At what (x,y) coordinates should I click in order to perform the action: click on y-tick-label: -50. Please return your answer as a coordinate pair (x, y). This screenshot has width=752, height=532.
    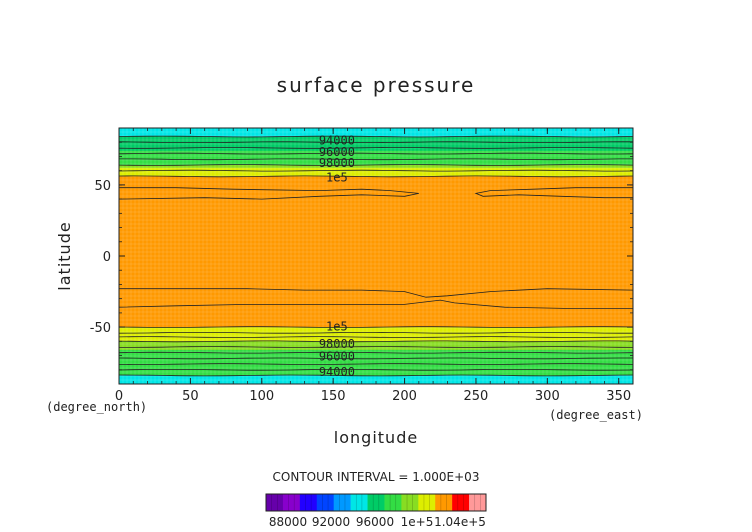
    Looking at the image, I should click on (100, 328).